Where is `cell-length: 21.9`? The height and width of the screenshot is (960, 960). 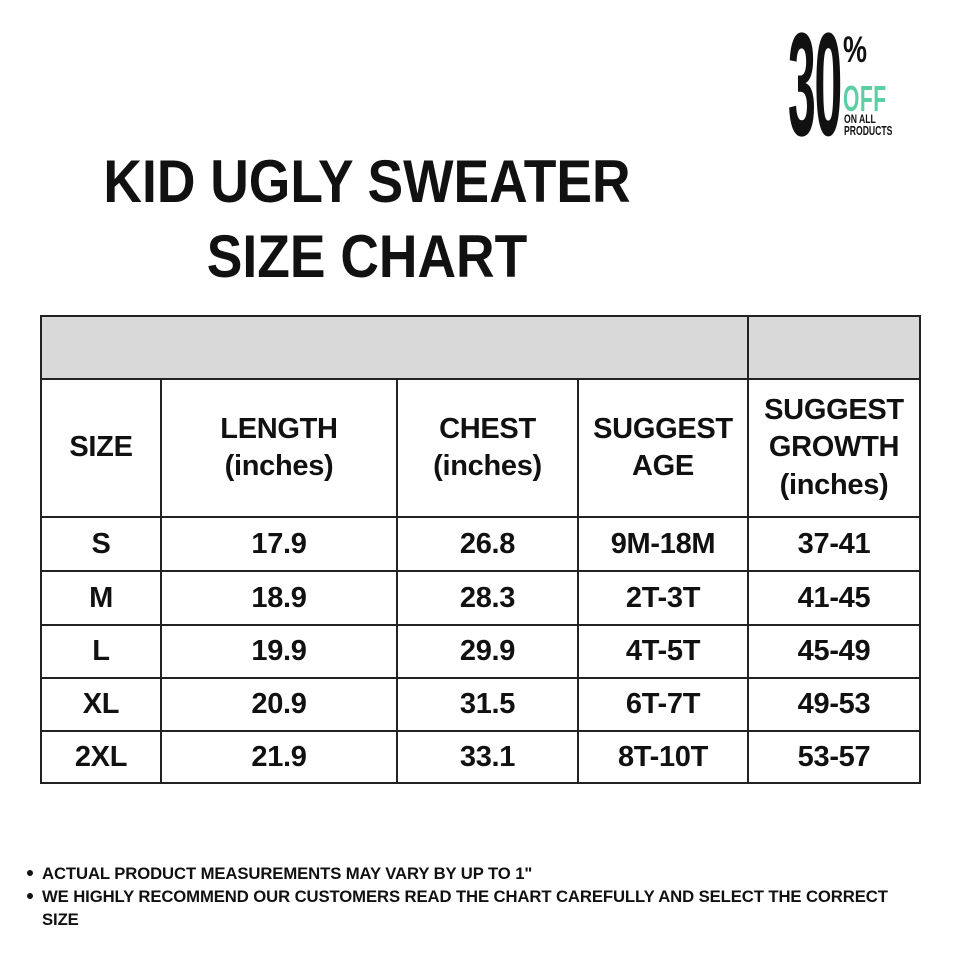
cell-length: 21.9 is located at coordinates (279, 757).